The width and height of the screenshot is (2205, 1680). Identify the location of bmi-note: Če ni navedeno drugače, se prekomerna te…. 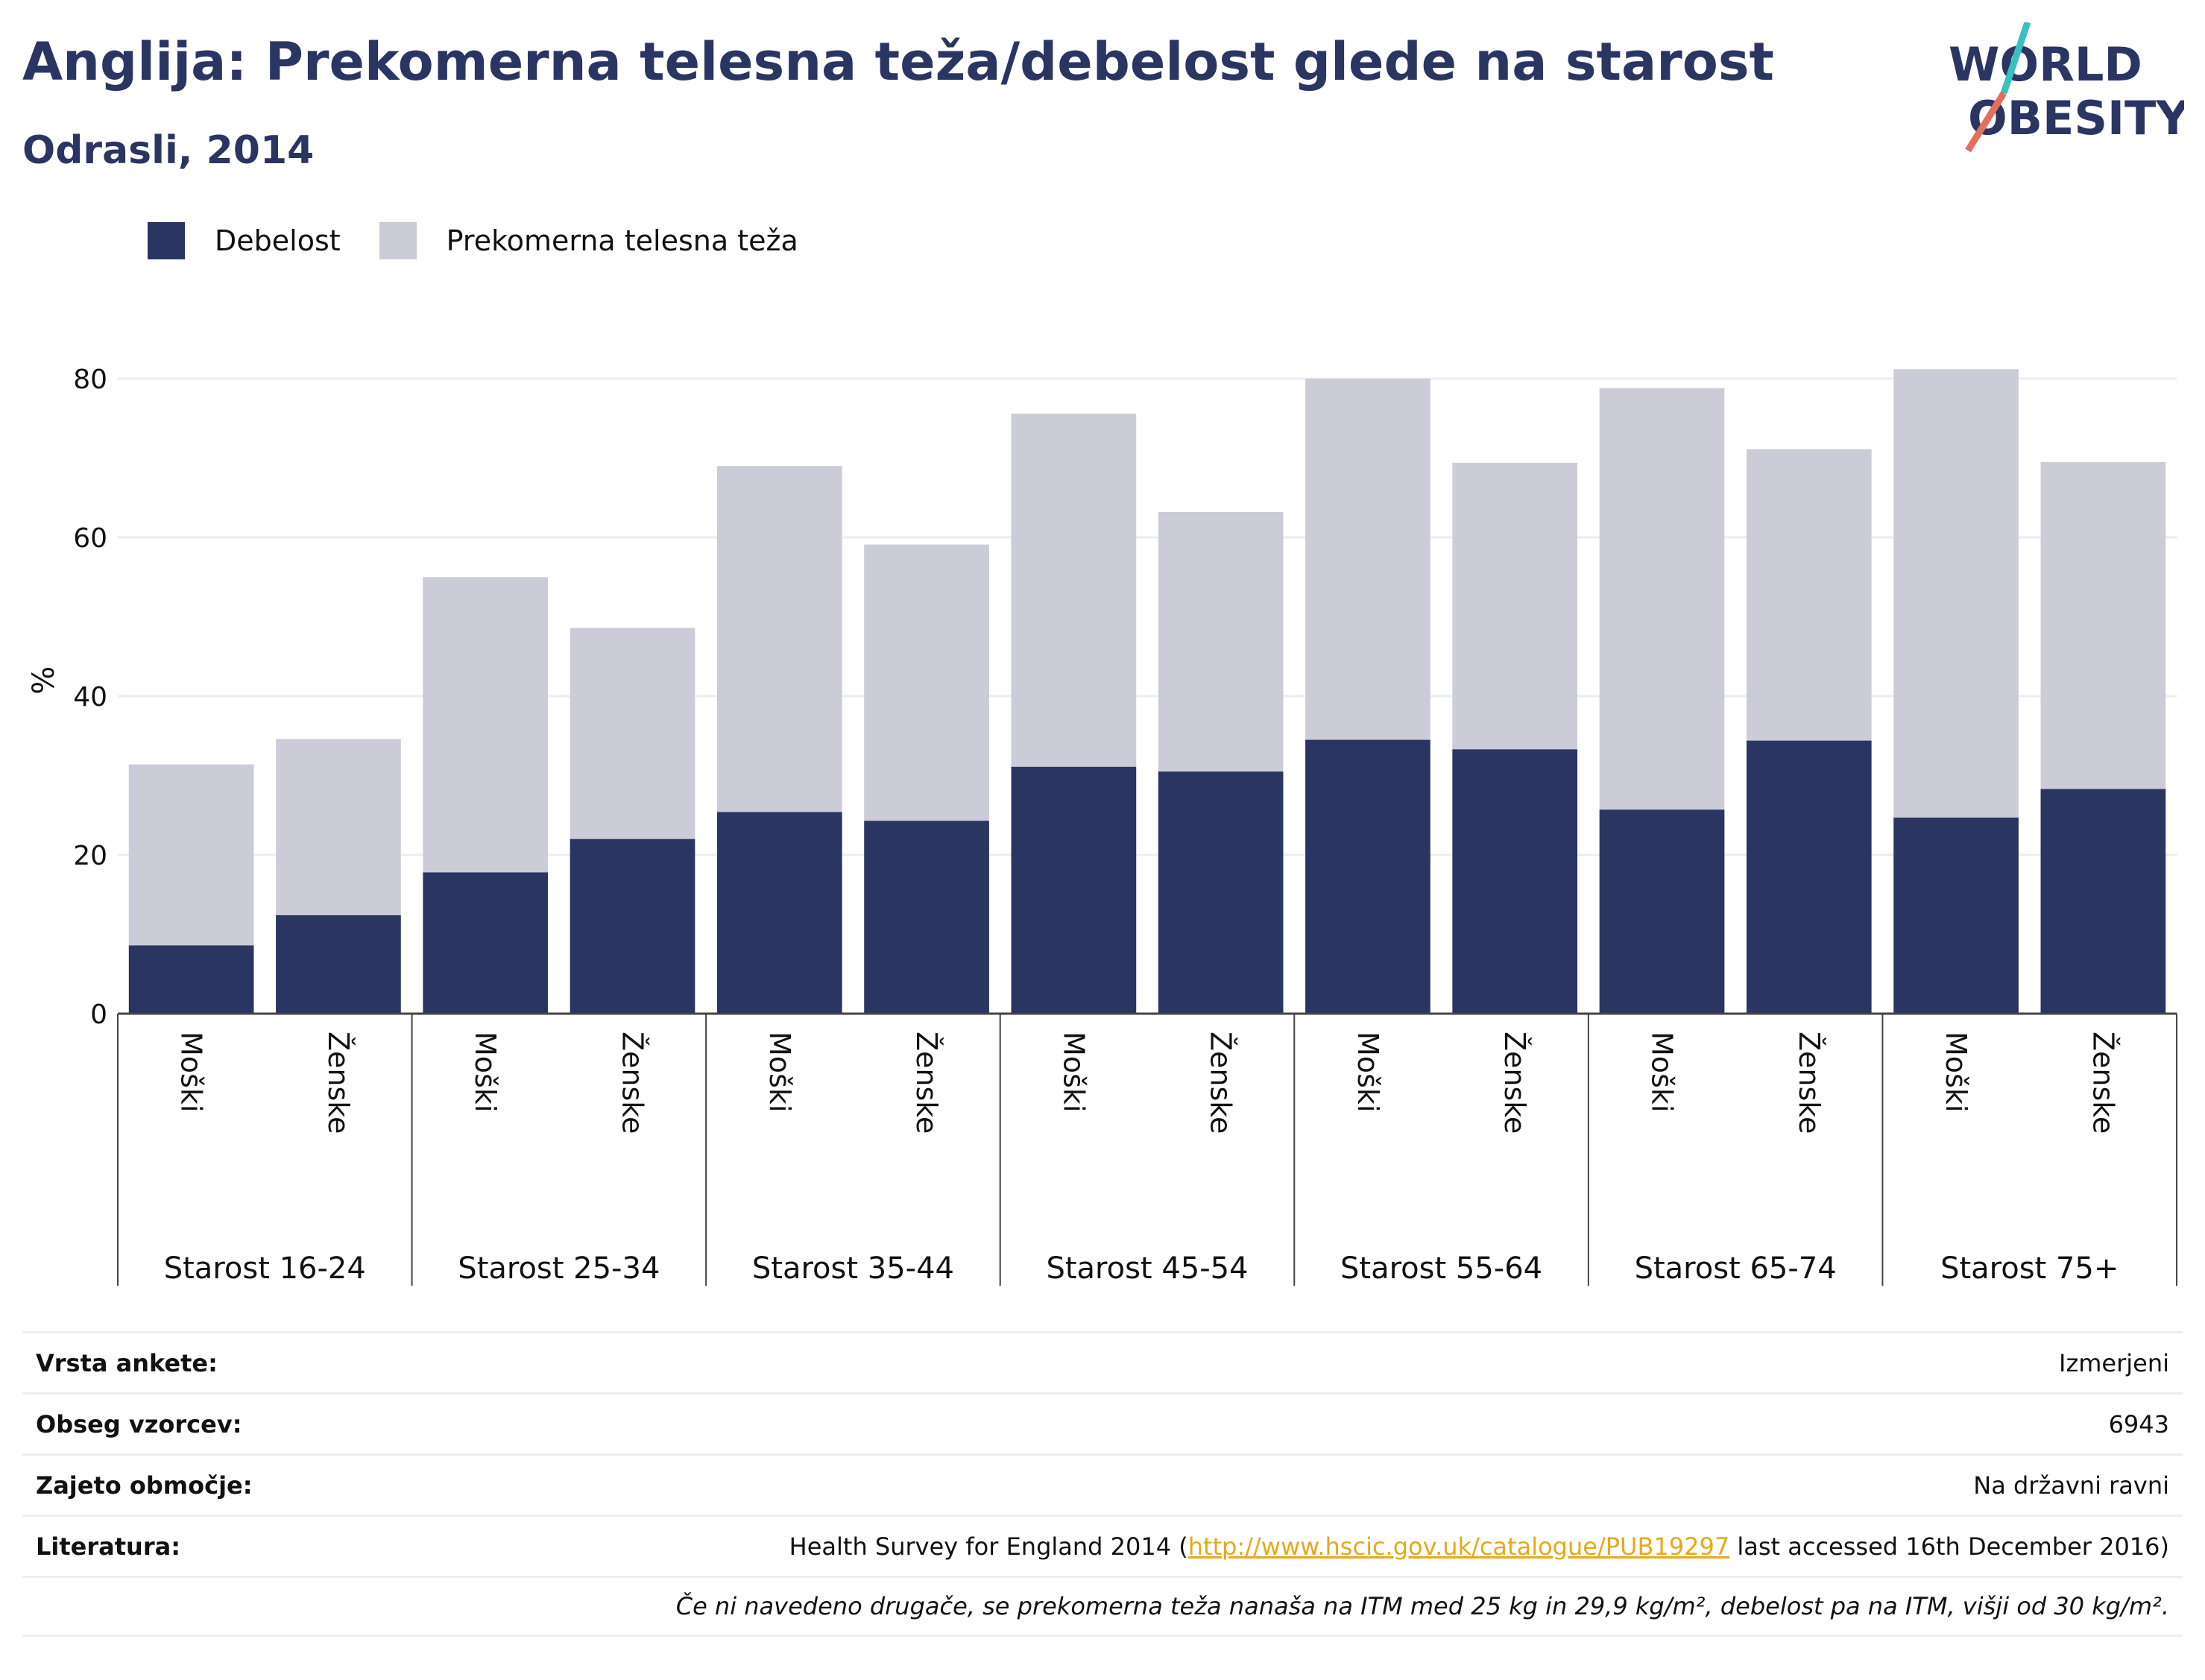
(1422, 1606).